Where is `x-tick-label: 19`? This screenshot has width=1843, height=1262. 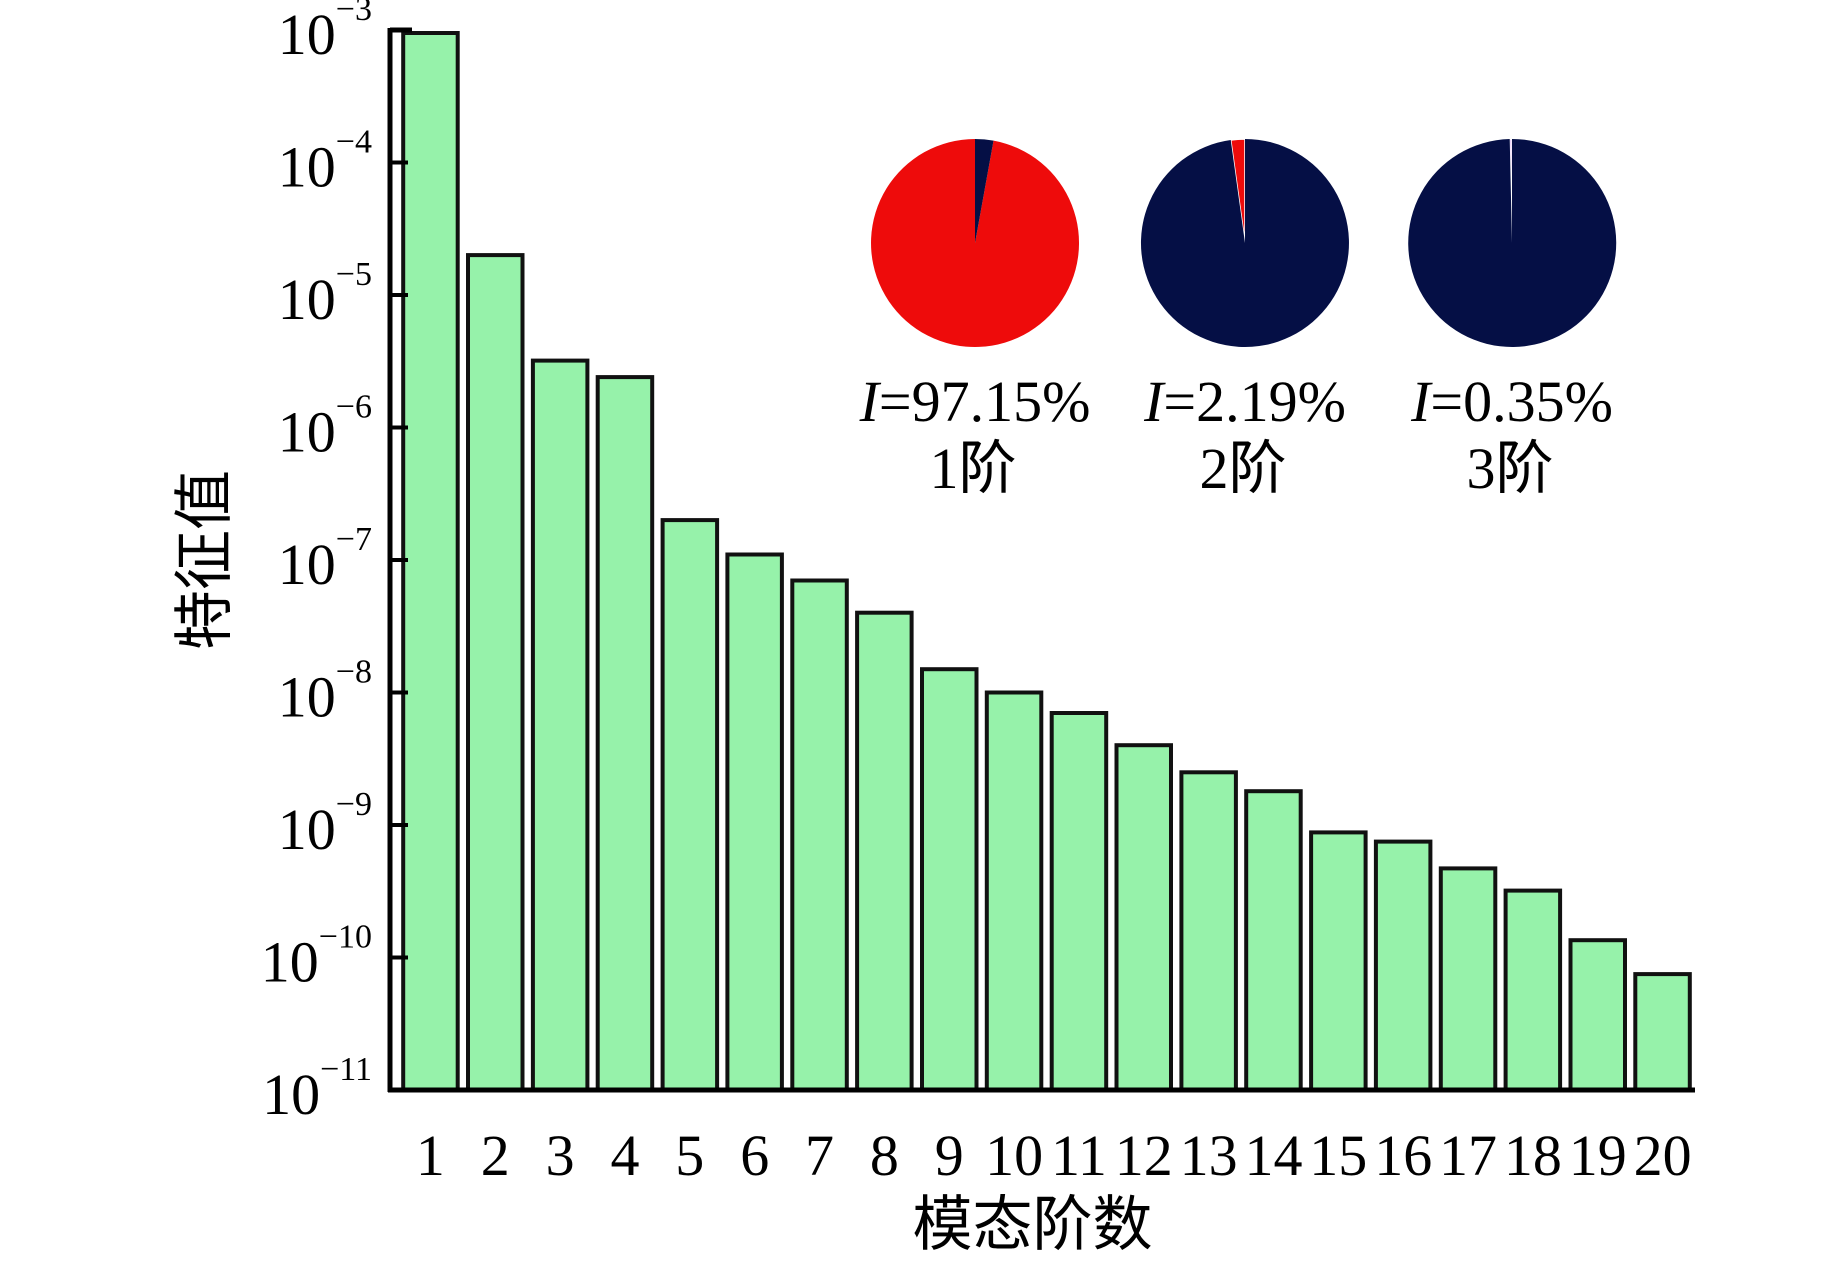 x-tick-label: 19 is located at coordinates (1598, 1155).